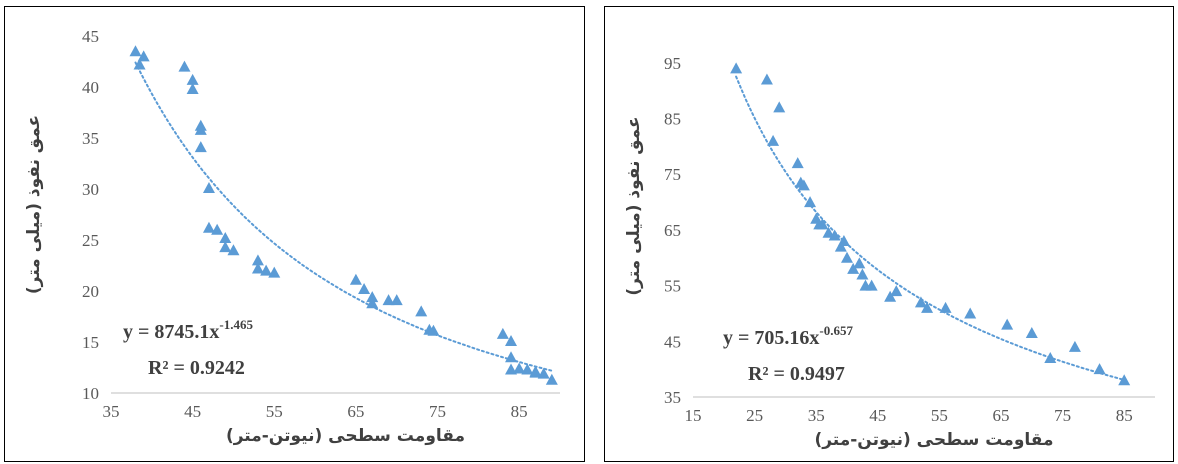 The width and height of the screenshot is (1178, 464). Describe the element at coordinates (672, 119) in the screenshot. I see `y-tick-label: 85` at that location.